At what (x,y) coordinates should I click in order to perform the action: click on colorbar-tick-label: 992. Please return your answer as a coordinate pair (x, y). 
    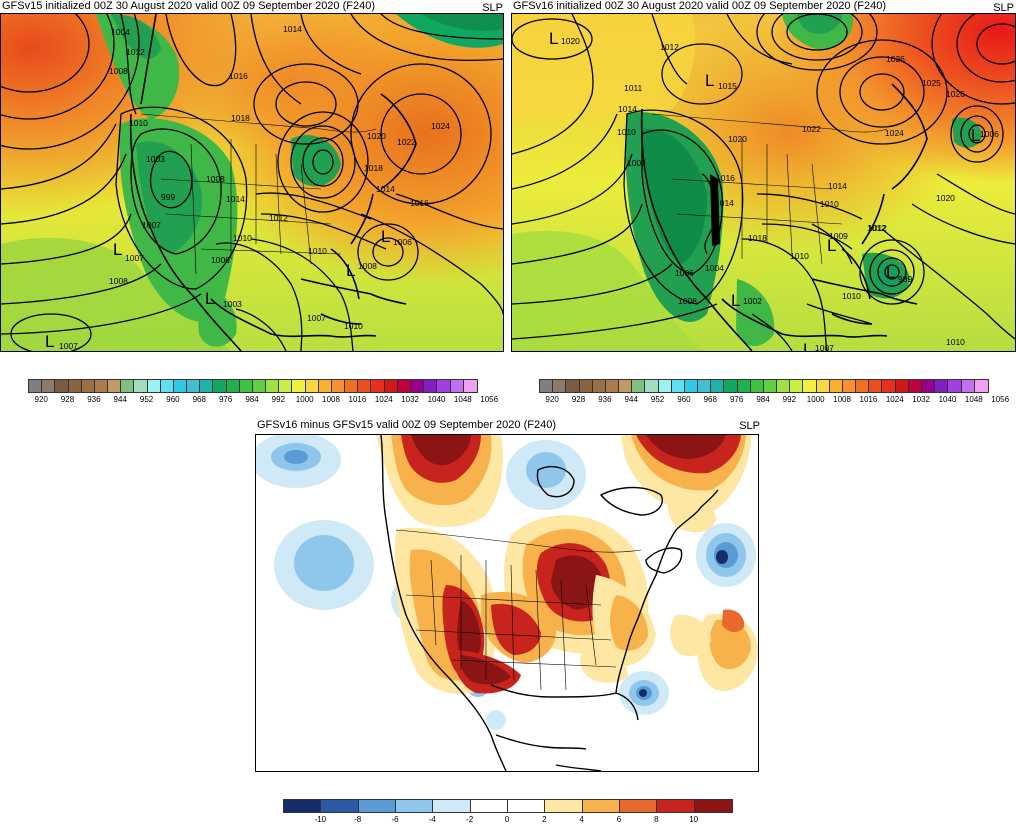
    Looking at the image, I should click on (278, 399).